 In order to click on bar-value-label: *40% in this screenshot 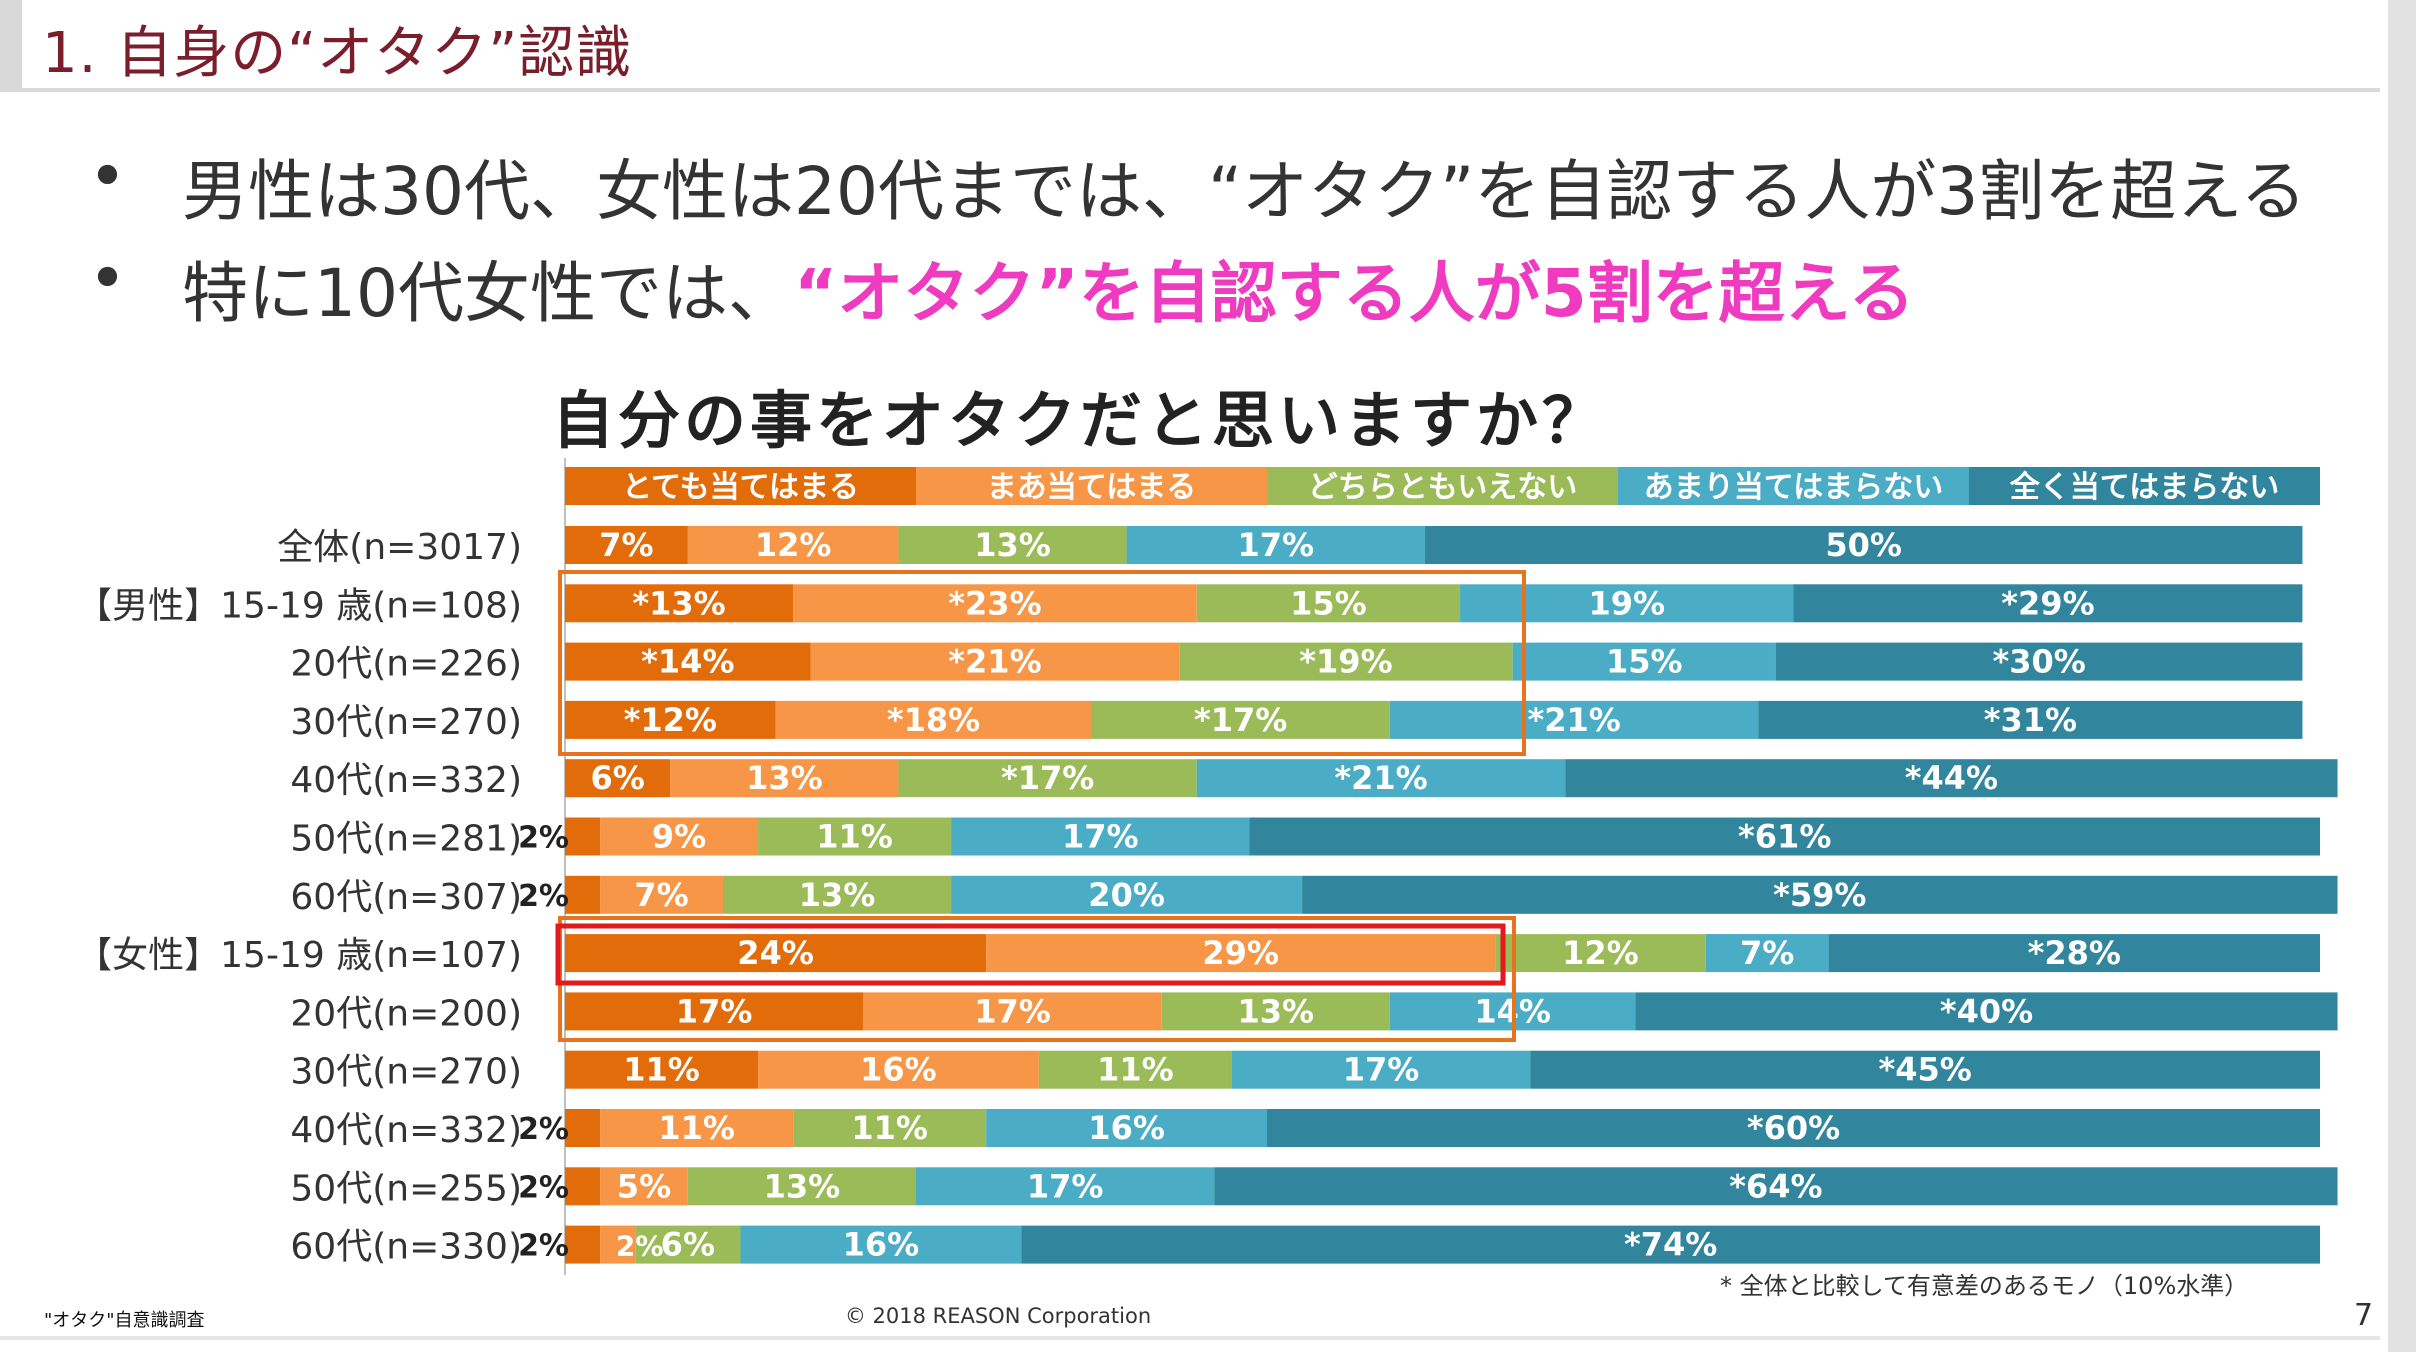, I will do `click(1986, 1011)`.